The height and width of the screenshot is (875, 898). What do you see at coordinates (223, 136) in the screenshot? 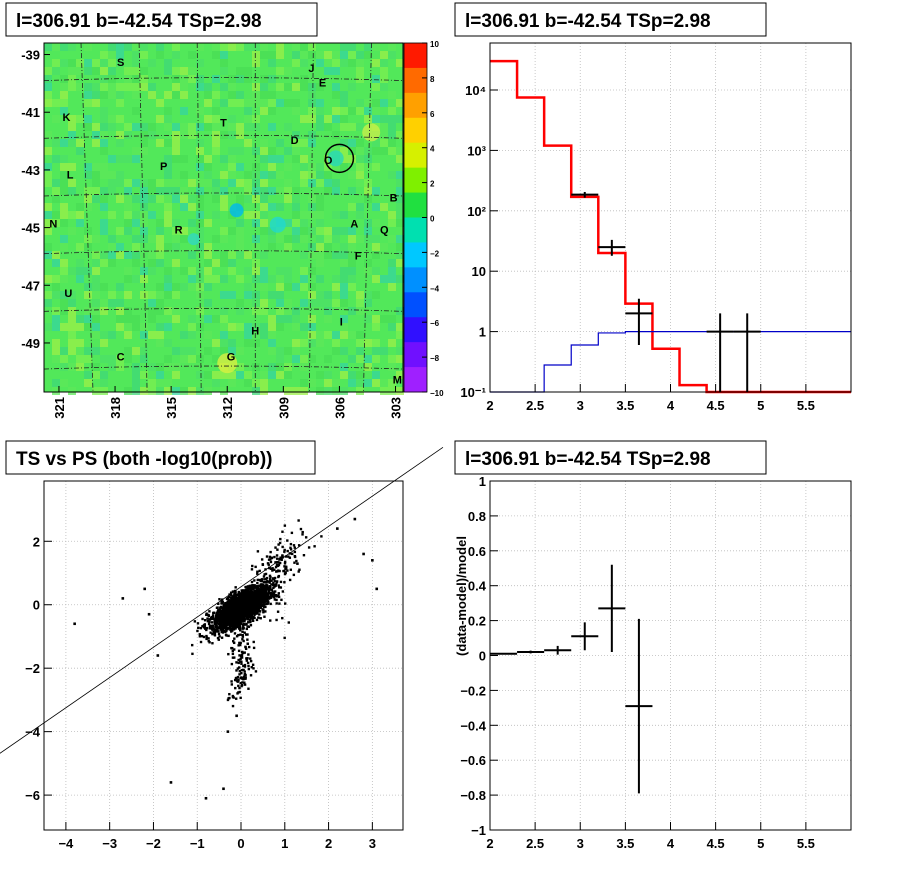
I see `grid-latitude-line` at bounding box center [223, 136].